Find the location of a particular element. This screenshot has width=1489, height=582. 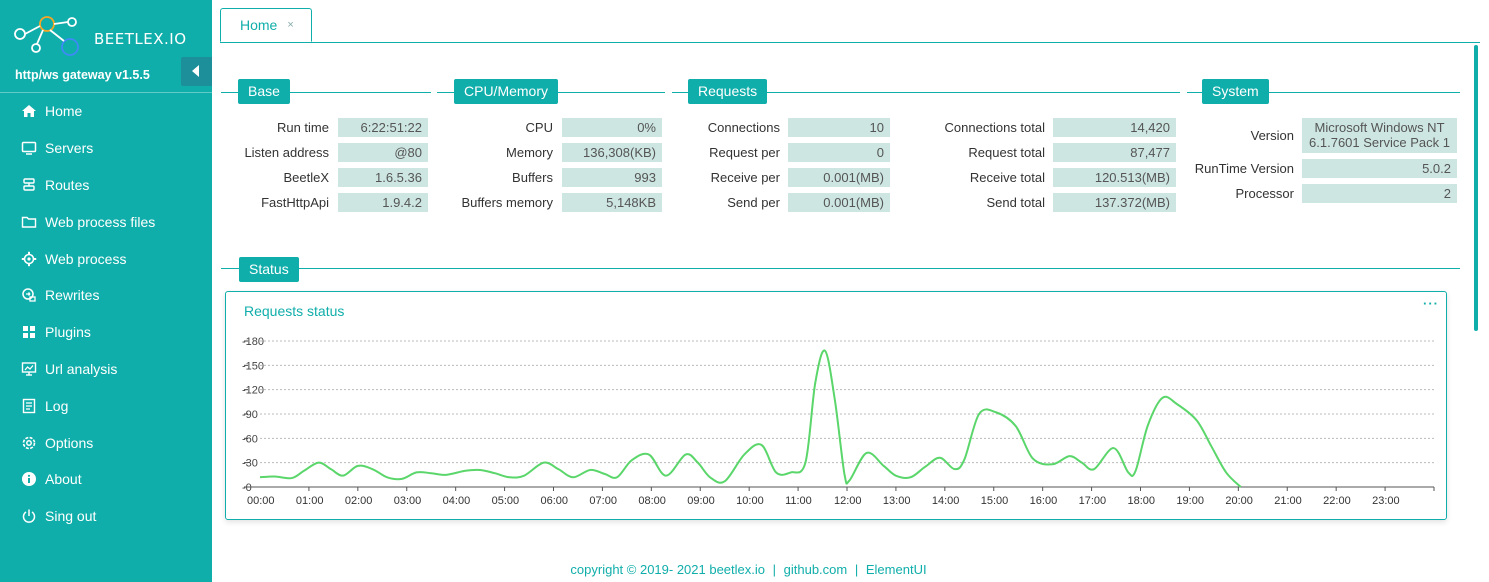

tab-bar-line is located at coordinates (850, 42).